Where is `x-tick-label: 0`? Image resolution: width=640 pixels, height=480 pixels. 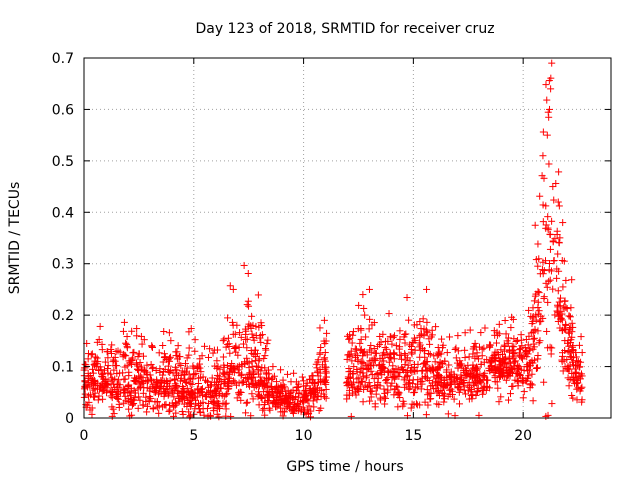
x-tick-label: 0 is located at coordinates (84, 436).